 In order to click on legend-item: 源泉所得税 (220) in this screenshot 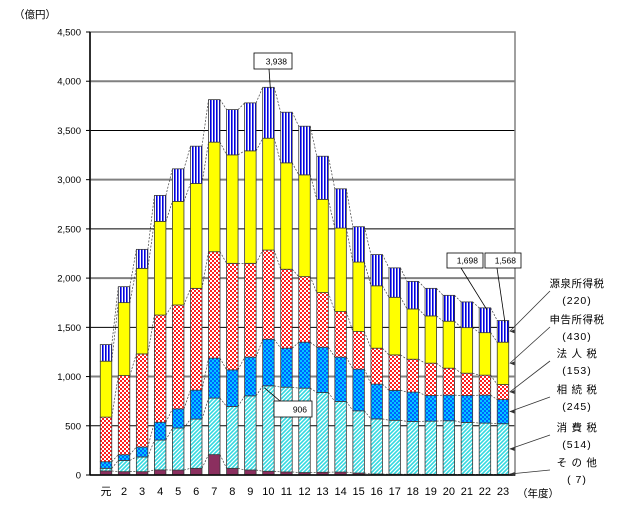, I will do `click(557, 305)`.